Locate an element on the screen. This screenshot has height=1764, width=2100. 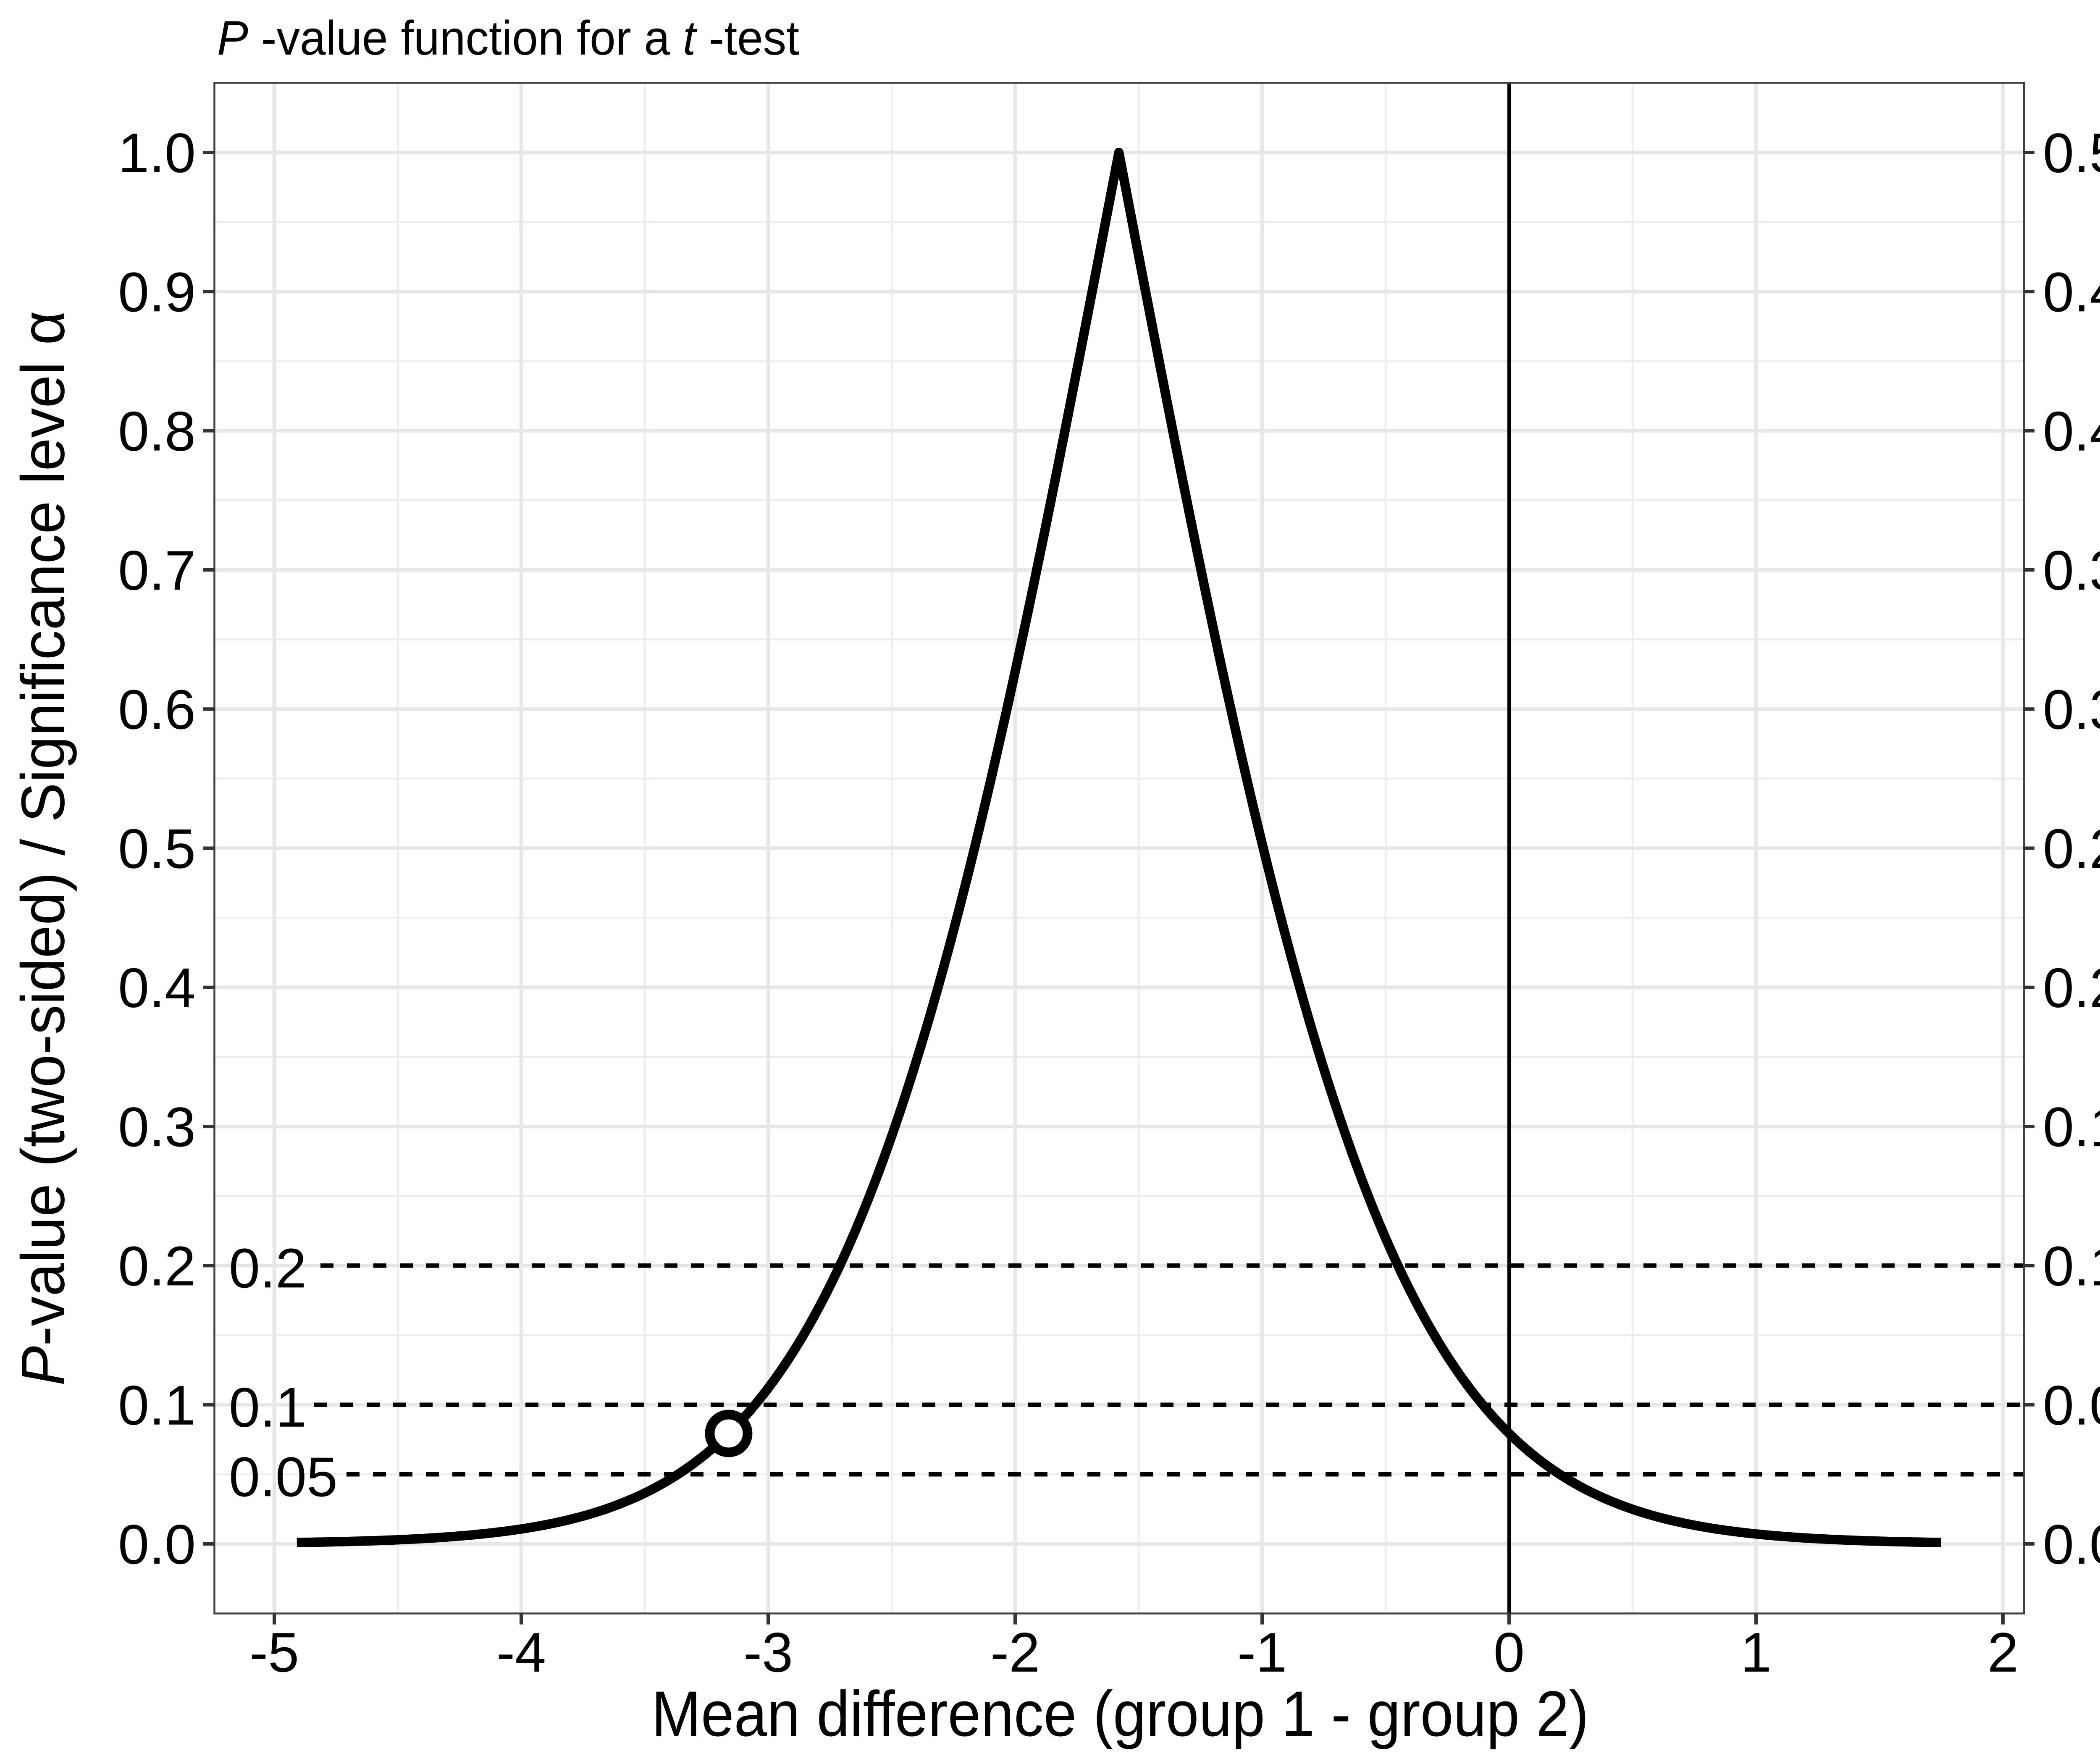
svg-text: 0 is located at coordinates (1509, 1653).